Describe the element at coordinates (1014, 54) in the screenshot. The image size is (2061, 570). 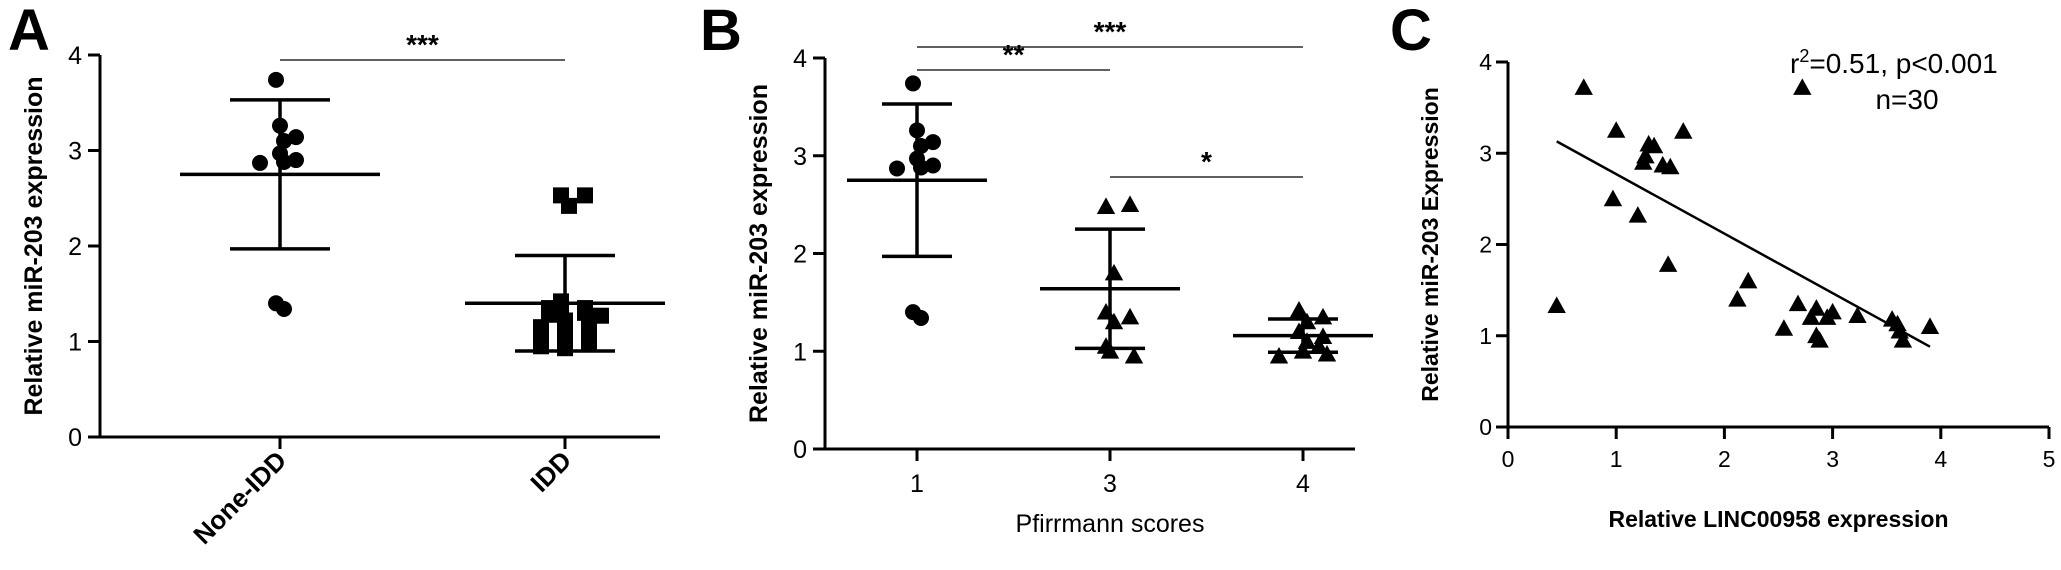
I see `panel-b-significance-label: **` at that location.